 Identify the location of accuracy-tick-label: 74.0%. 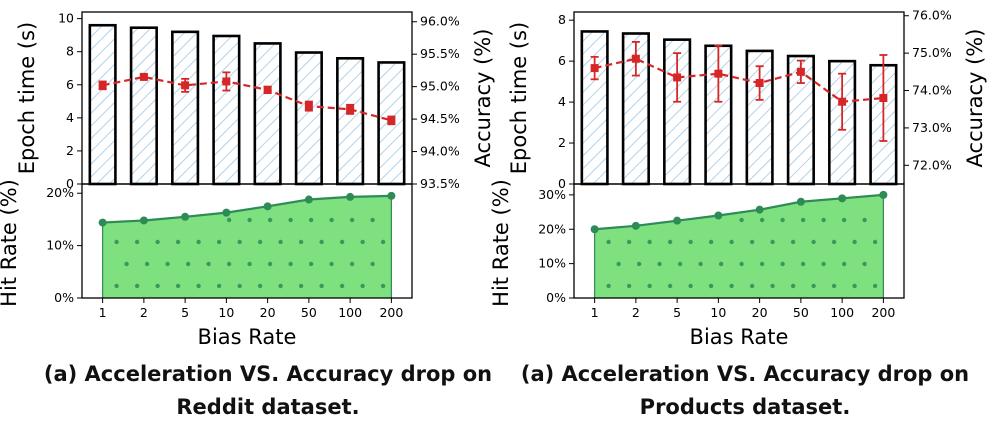
(932, 90).